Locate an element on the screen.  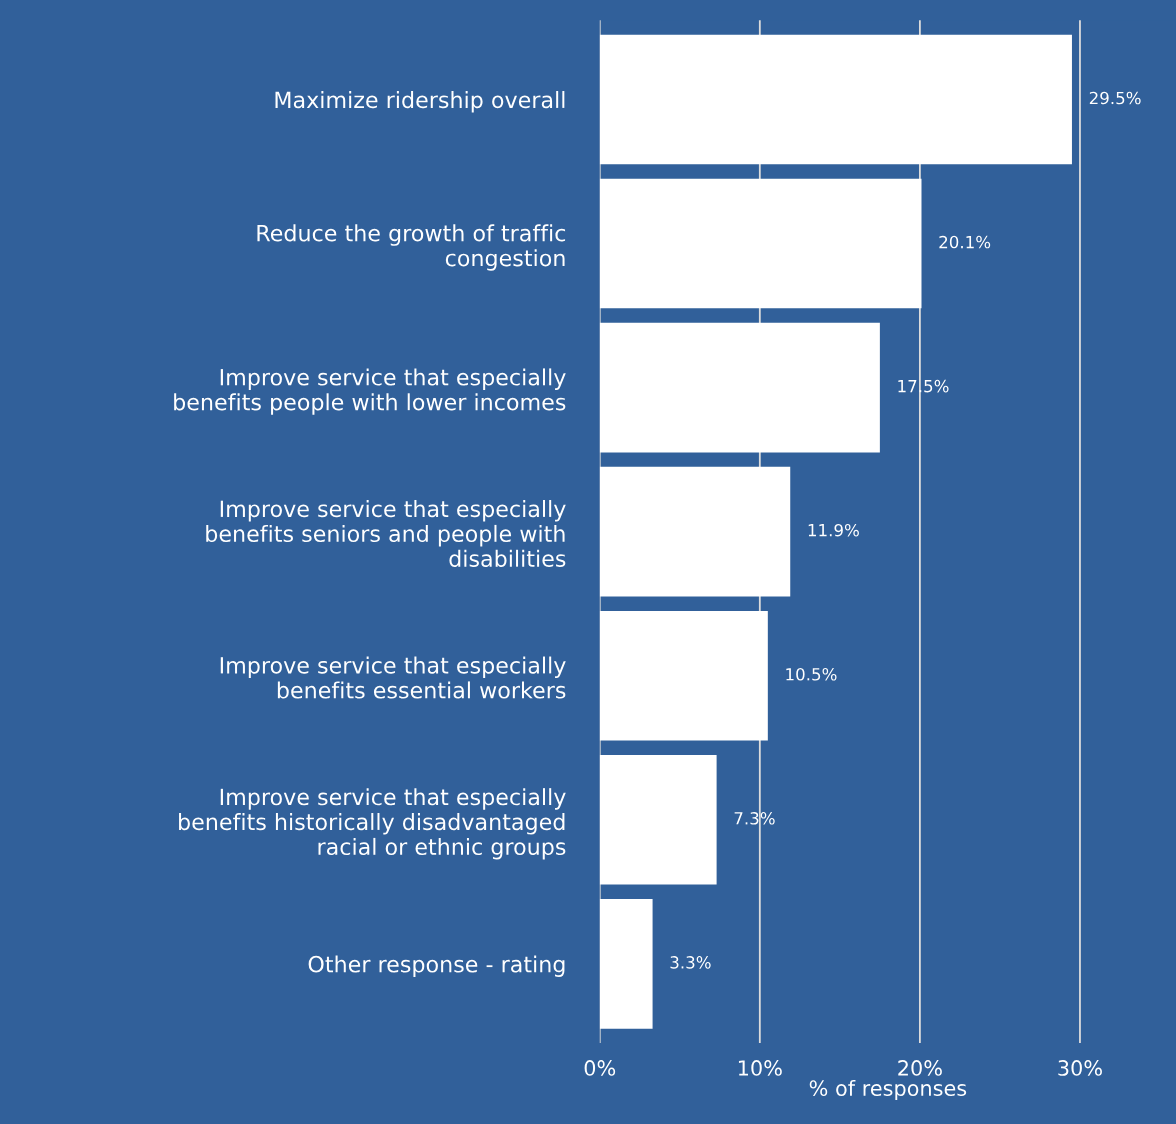
x-tick-label: 30% is located at coordinates (1080, 1068).